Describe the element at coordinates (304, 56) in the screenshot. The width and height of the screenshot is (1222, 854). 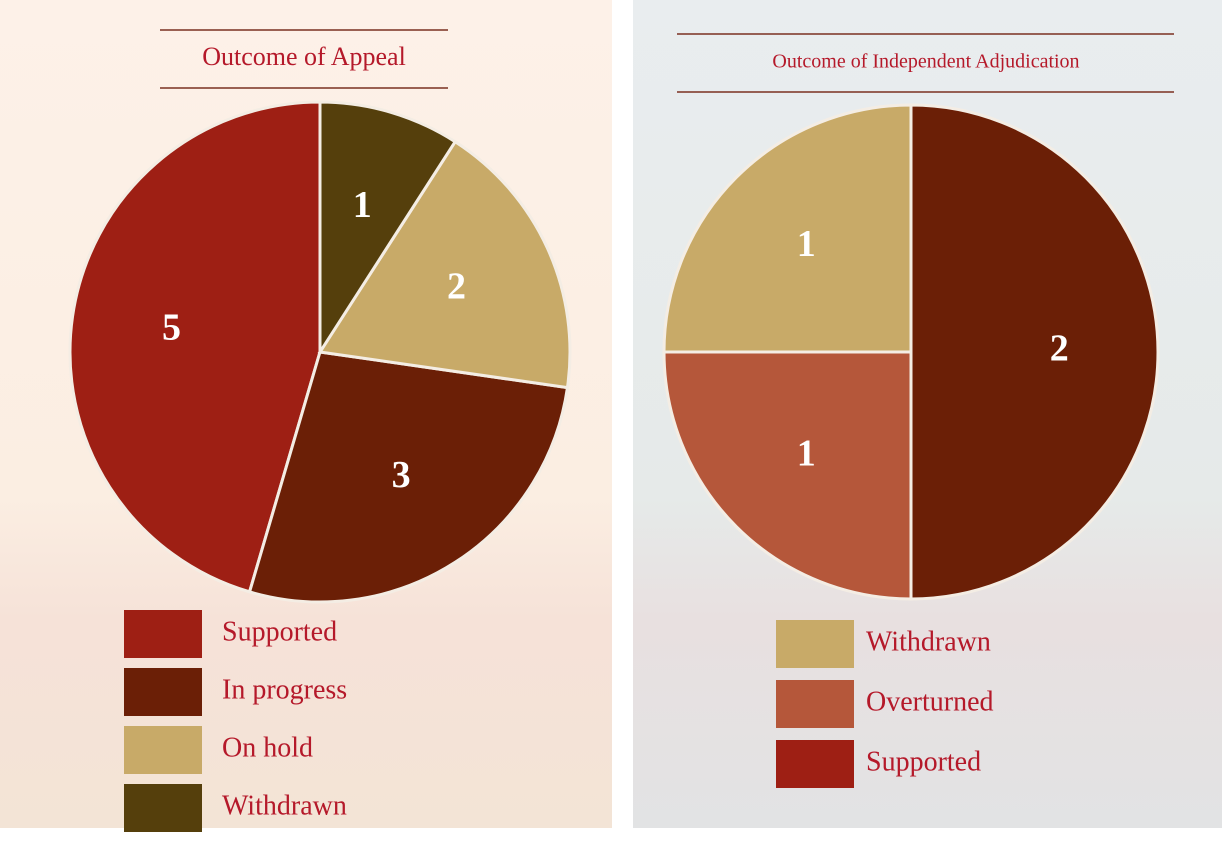
I see `chart-title: Outcome of Appeal` at that location.